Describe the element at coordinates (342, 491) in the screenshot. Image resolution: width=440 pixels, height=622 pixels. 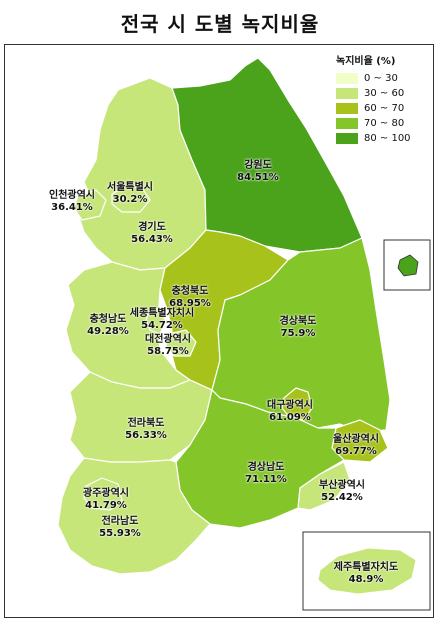
I see `label-busan: 부산광역시 52.42%` at that location.